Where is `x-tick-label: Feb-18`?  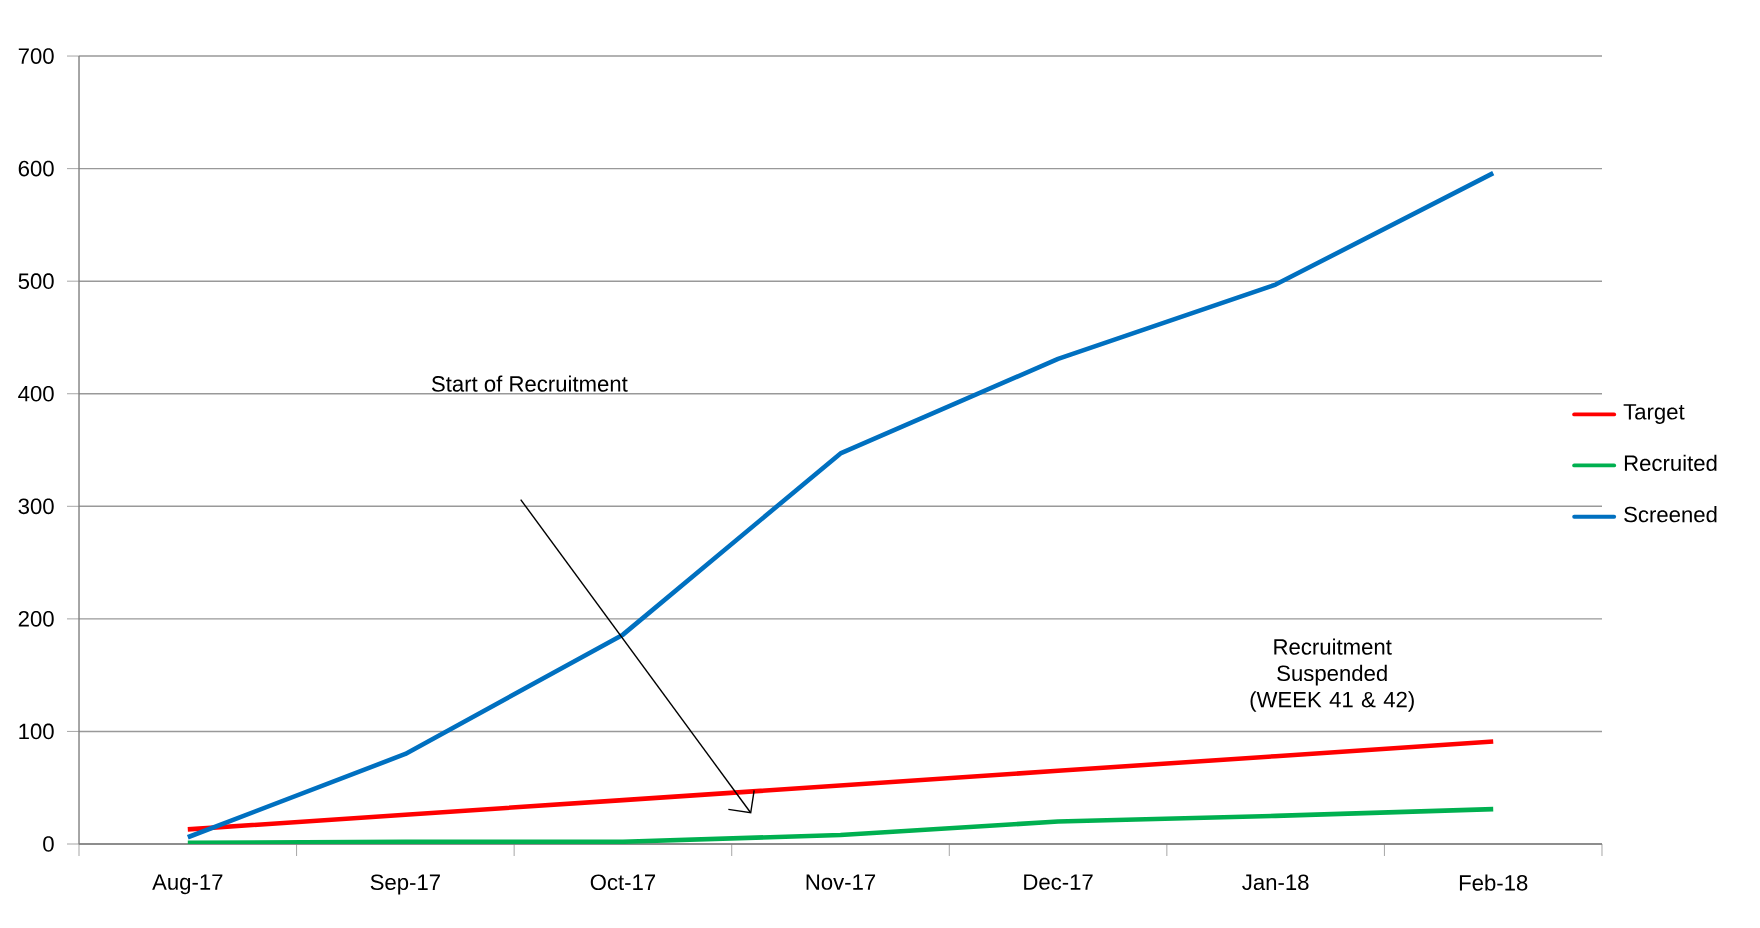 x-tick-label: Feb-18 is located at coordinates (1493, 882).